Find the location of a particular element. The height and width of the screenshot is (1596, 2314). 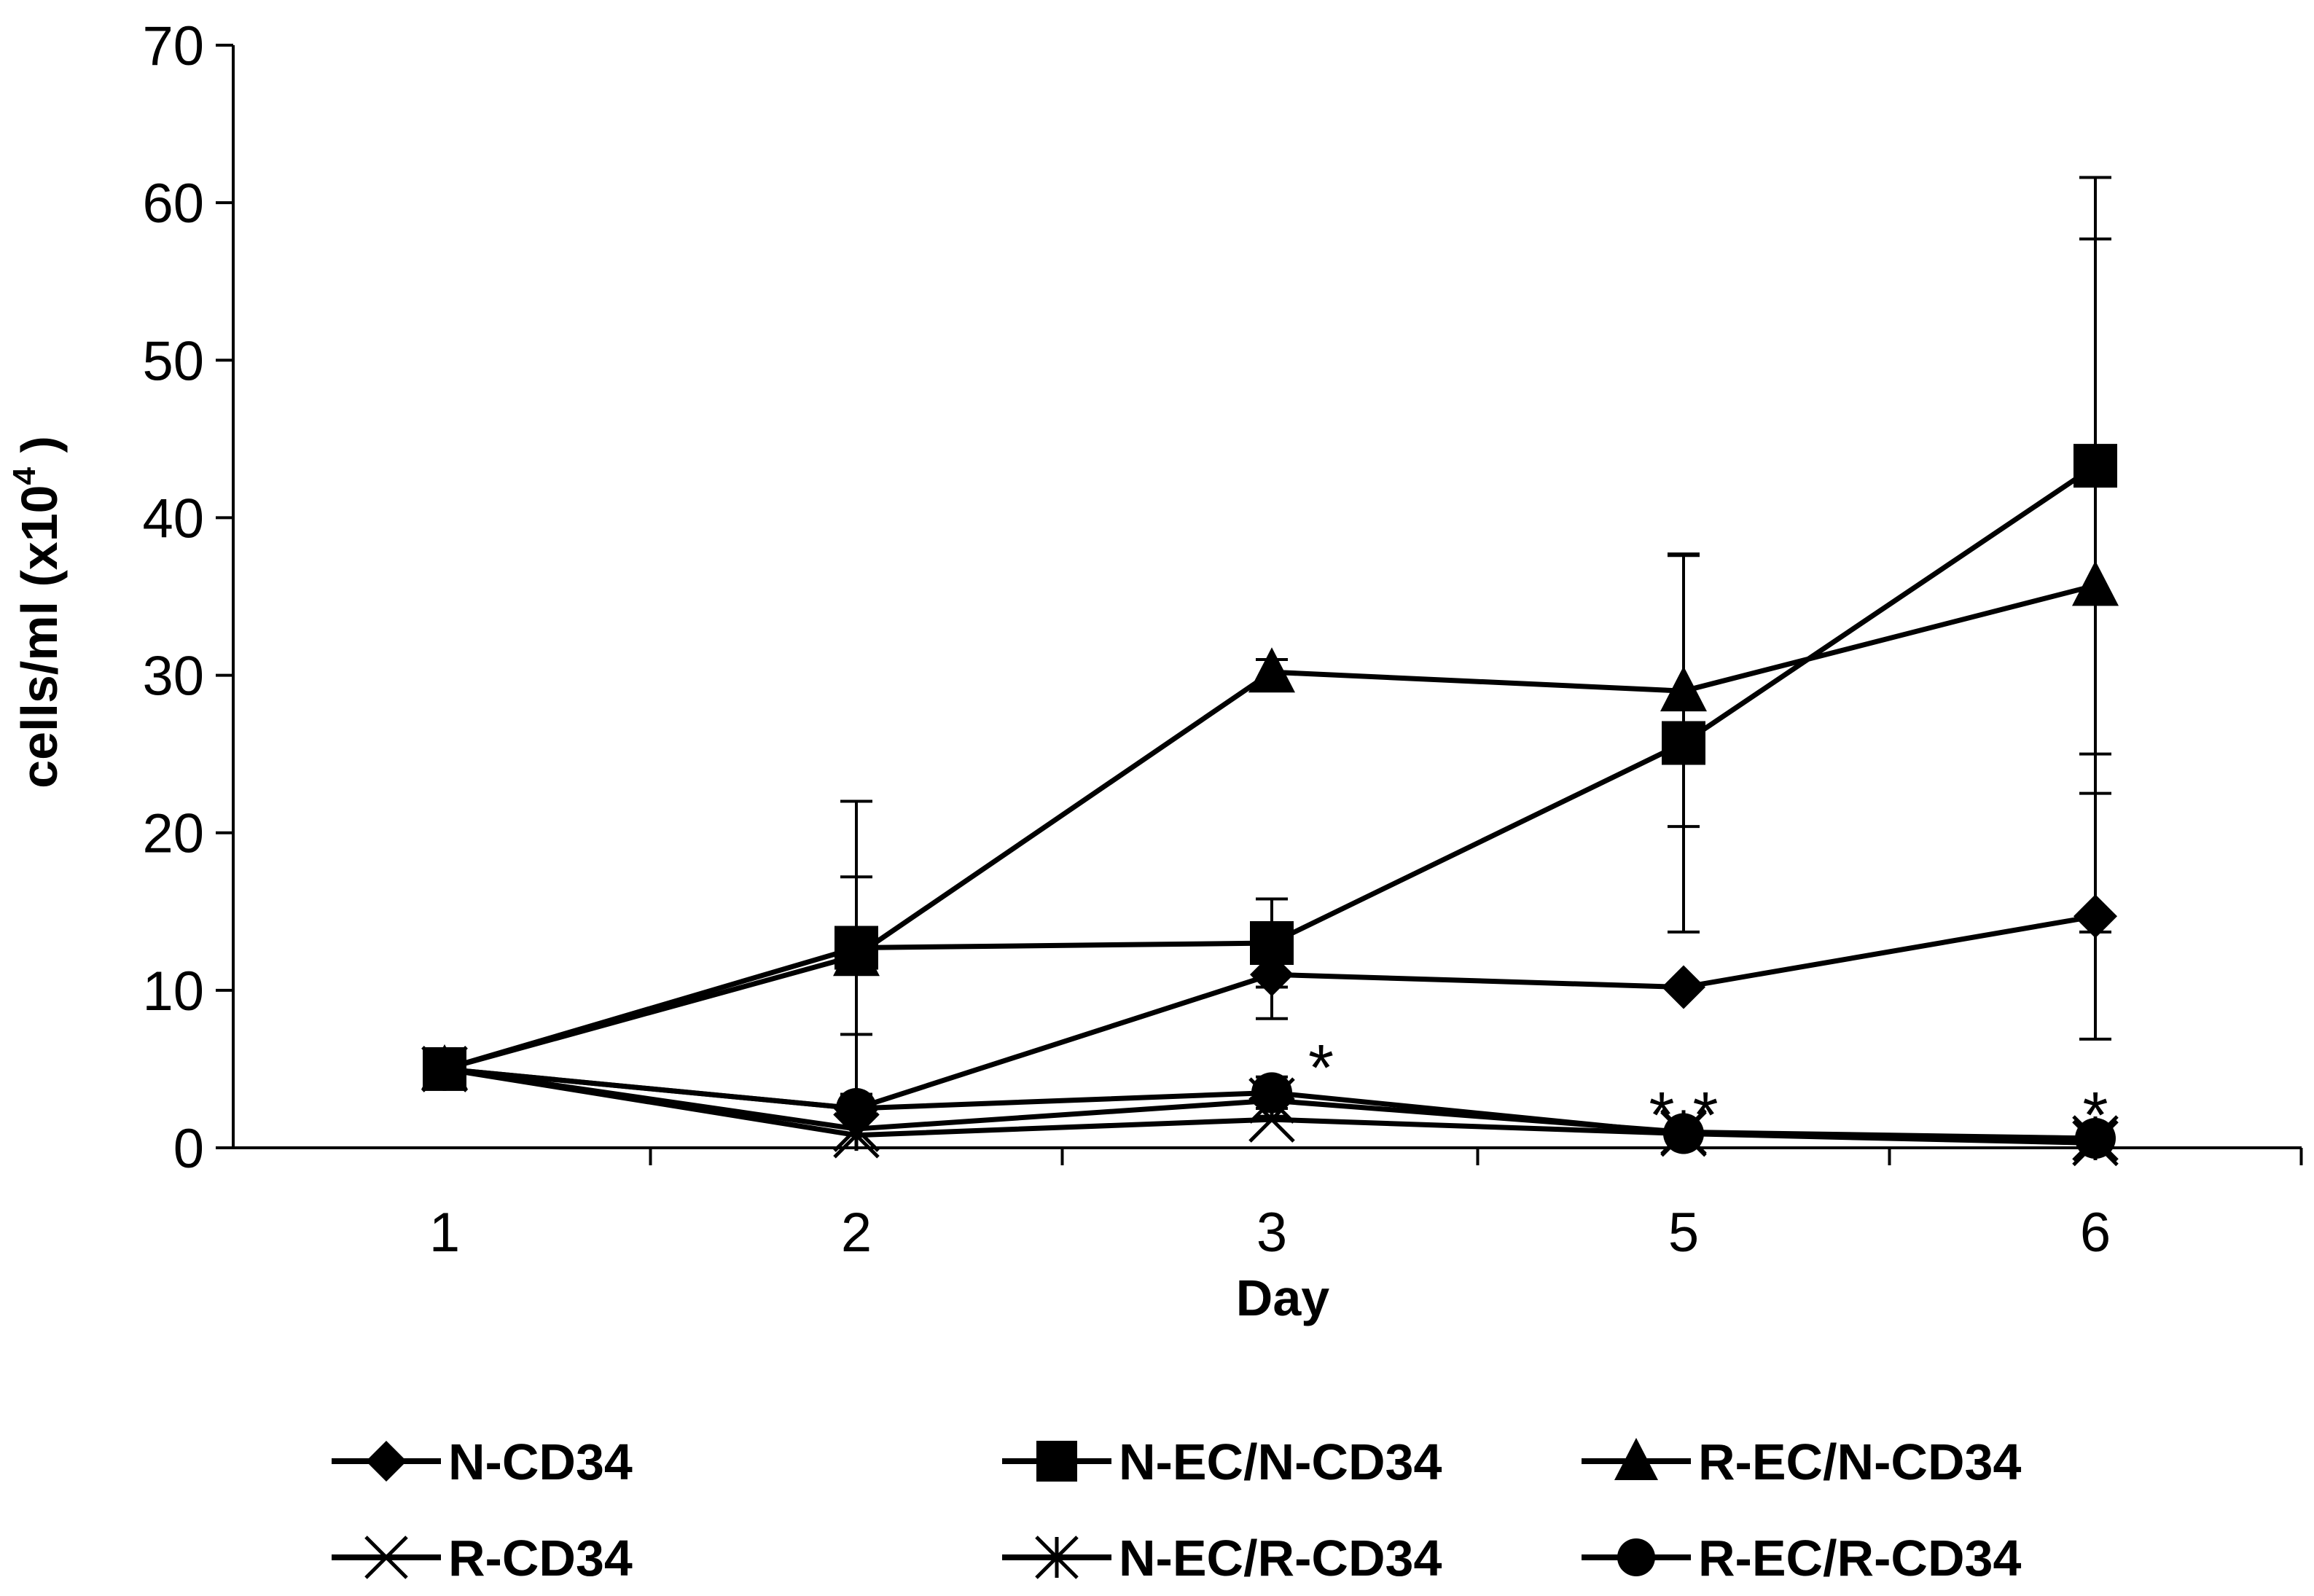

legend-label: N-EC/R-CD34 is located at coordinates (1280, 1558).